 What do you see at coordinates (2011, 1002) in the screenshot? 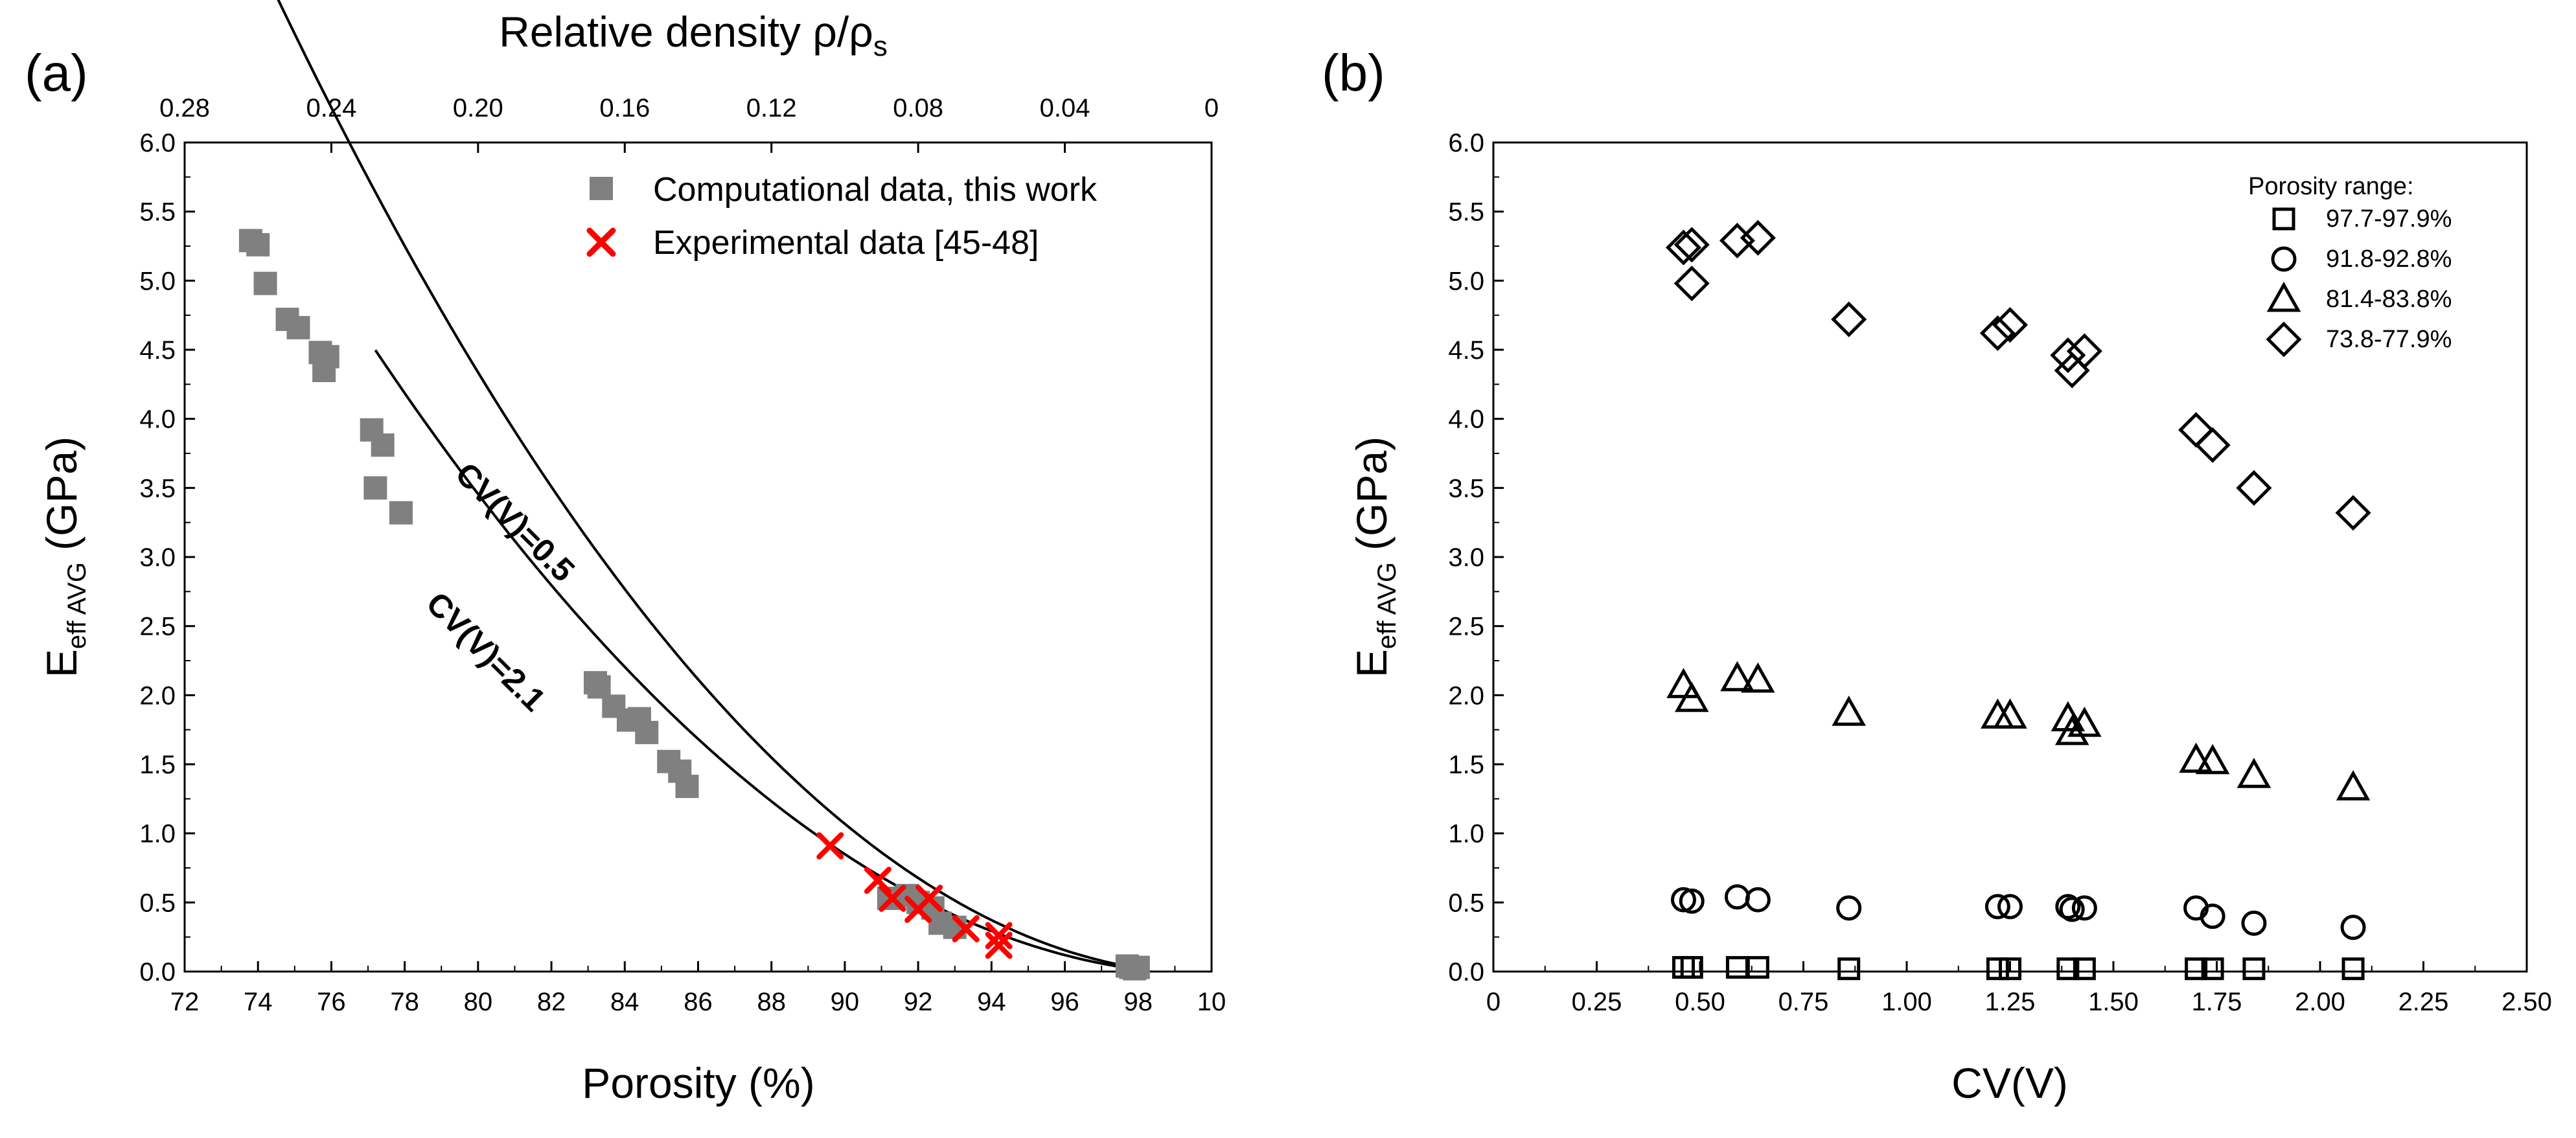
I see `b-x-tick-label: 1.25` at bounding box center [2011, 1002].